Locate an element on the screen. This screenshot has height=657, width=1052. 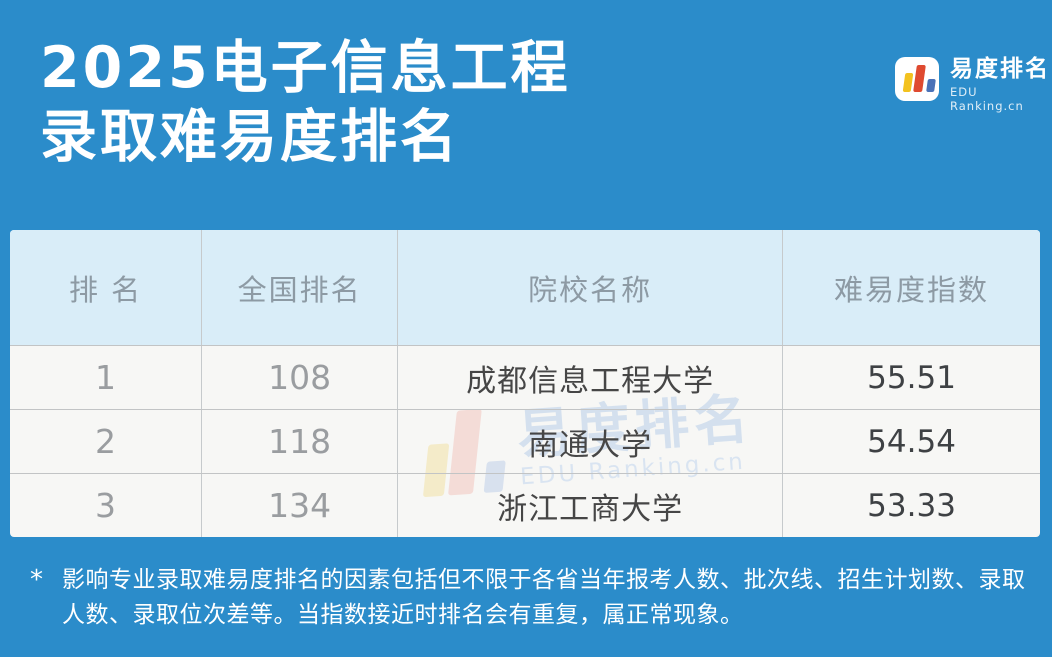
school-cell: 南通大学 is located at coordinates (591, 441).